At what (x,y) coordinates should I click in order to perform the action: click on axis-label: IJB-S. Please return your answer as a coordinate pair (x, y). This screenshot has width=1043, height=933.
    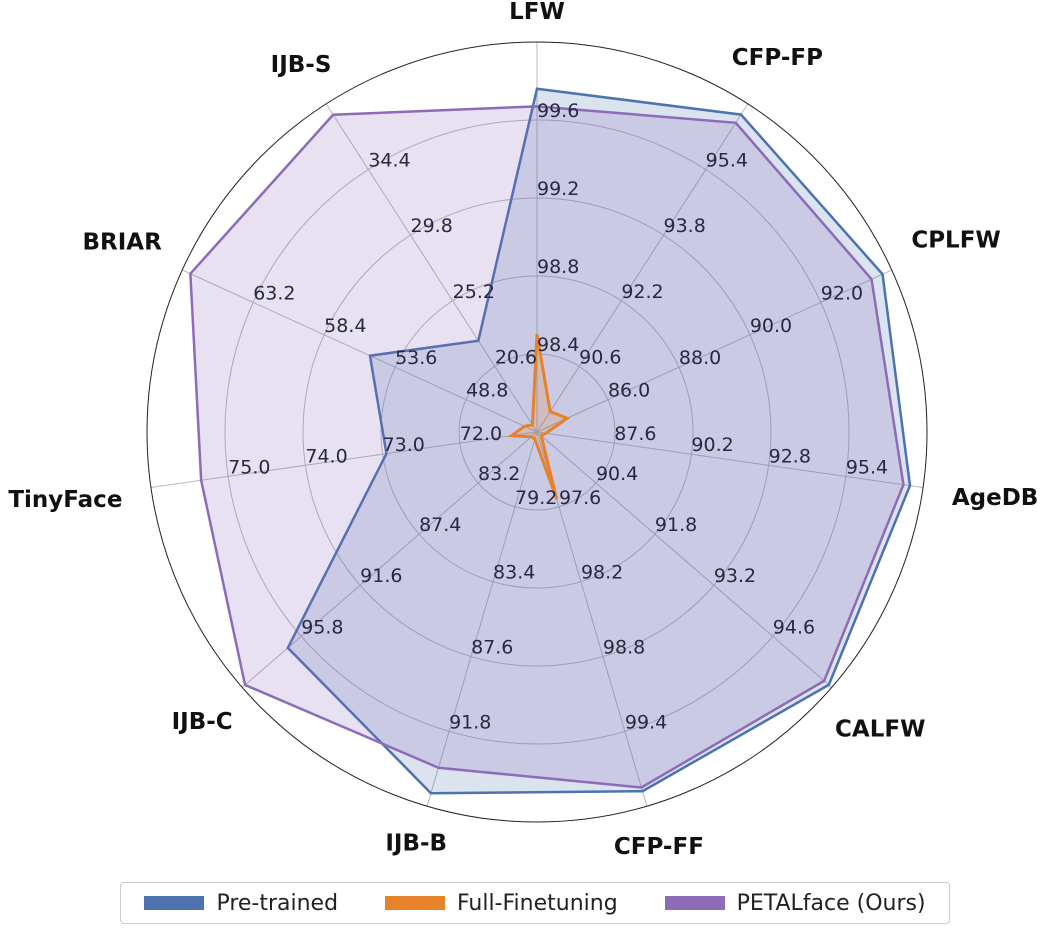
    Looking at the image, I should click on (301, 65).